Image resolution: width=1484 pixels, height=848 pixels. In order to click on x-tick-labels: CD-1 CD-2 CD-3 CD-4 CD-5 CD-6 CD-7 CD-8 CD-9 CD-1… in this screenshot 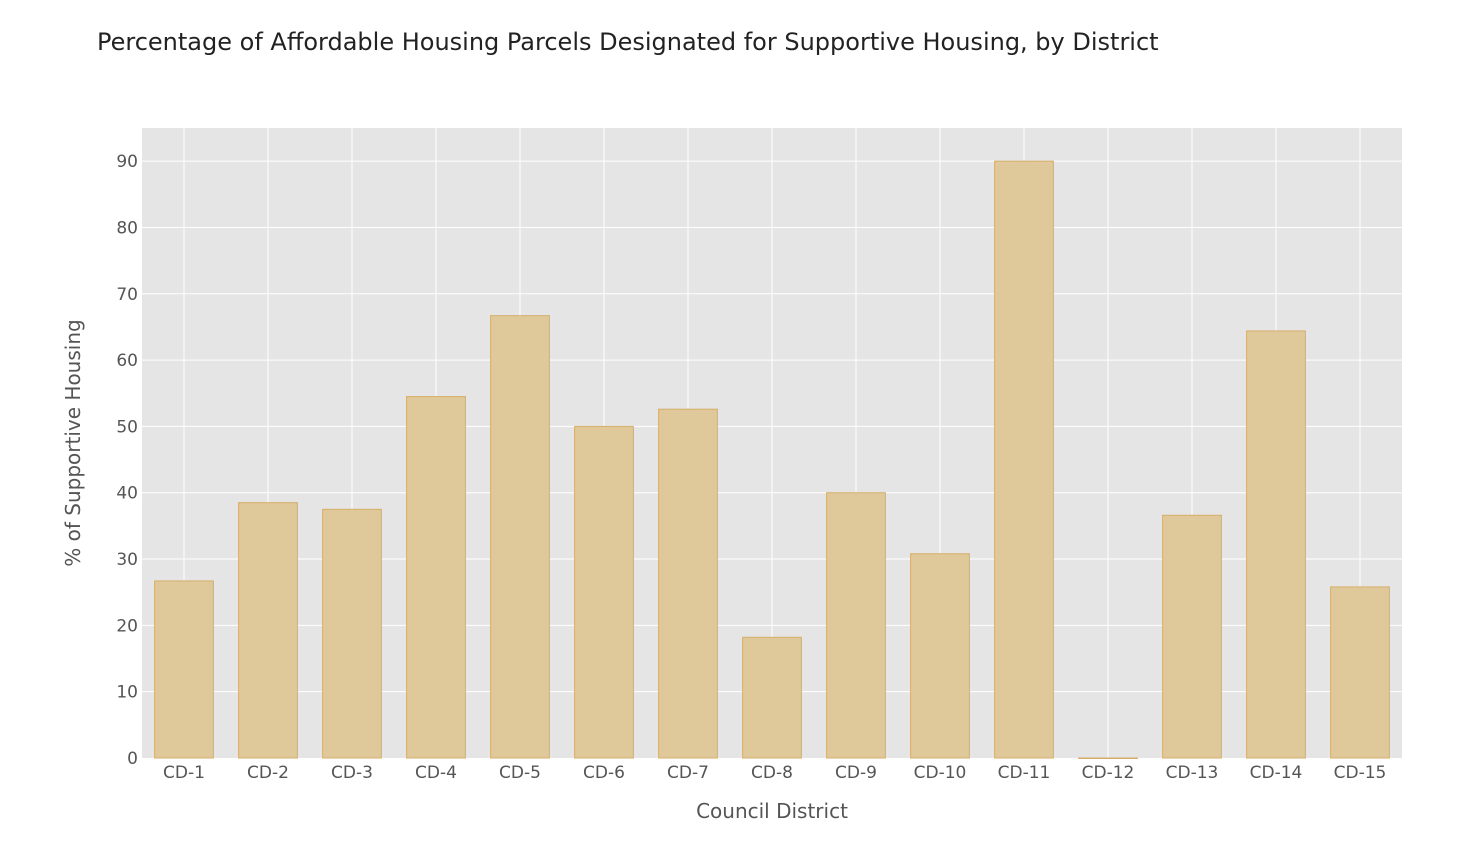, I will do `click(774, 773)`.